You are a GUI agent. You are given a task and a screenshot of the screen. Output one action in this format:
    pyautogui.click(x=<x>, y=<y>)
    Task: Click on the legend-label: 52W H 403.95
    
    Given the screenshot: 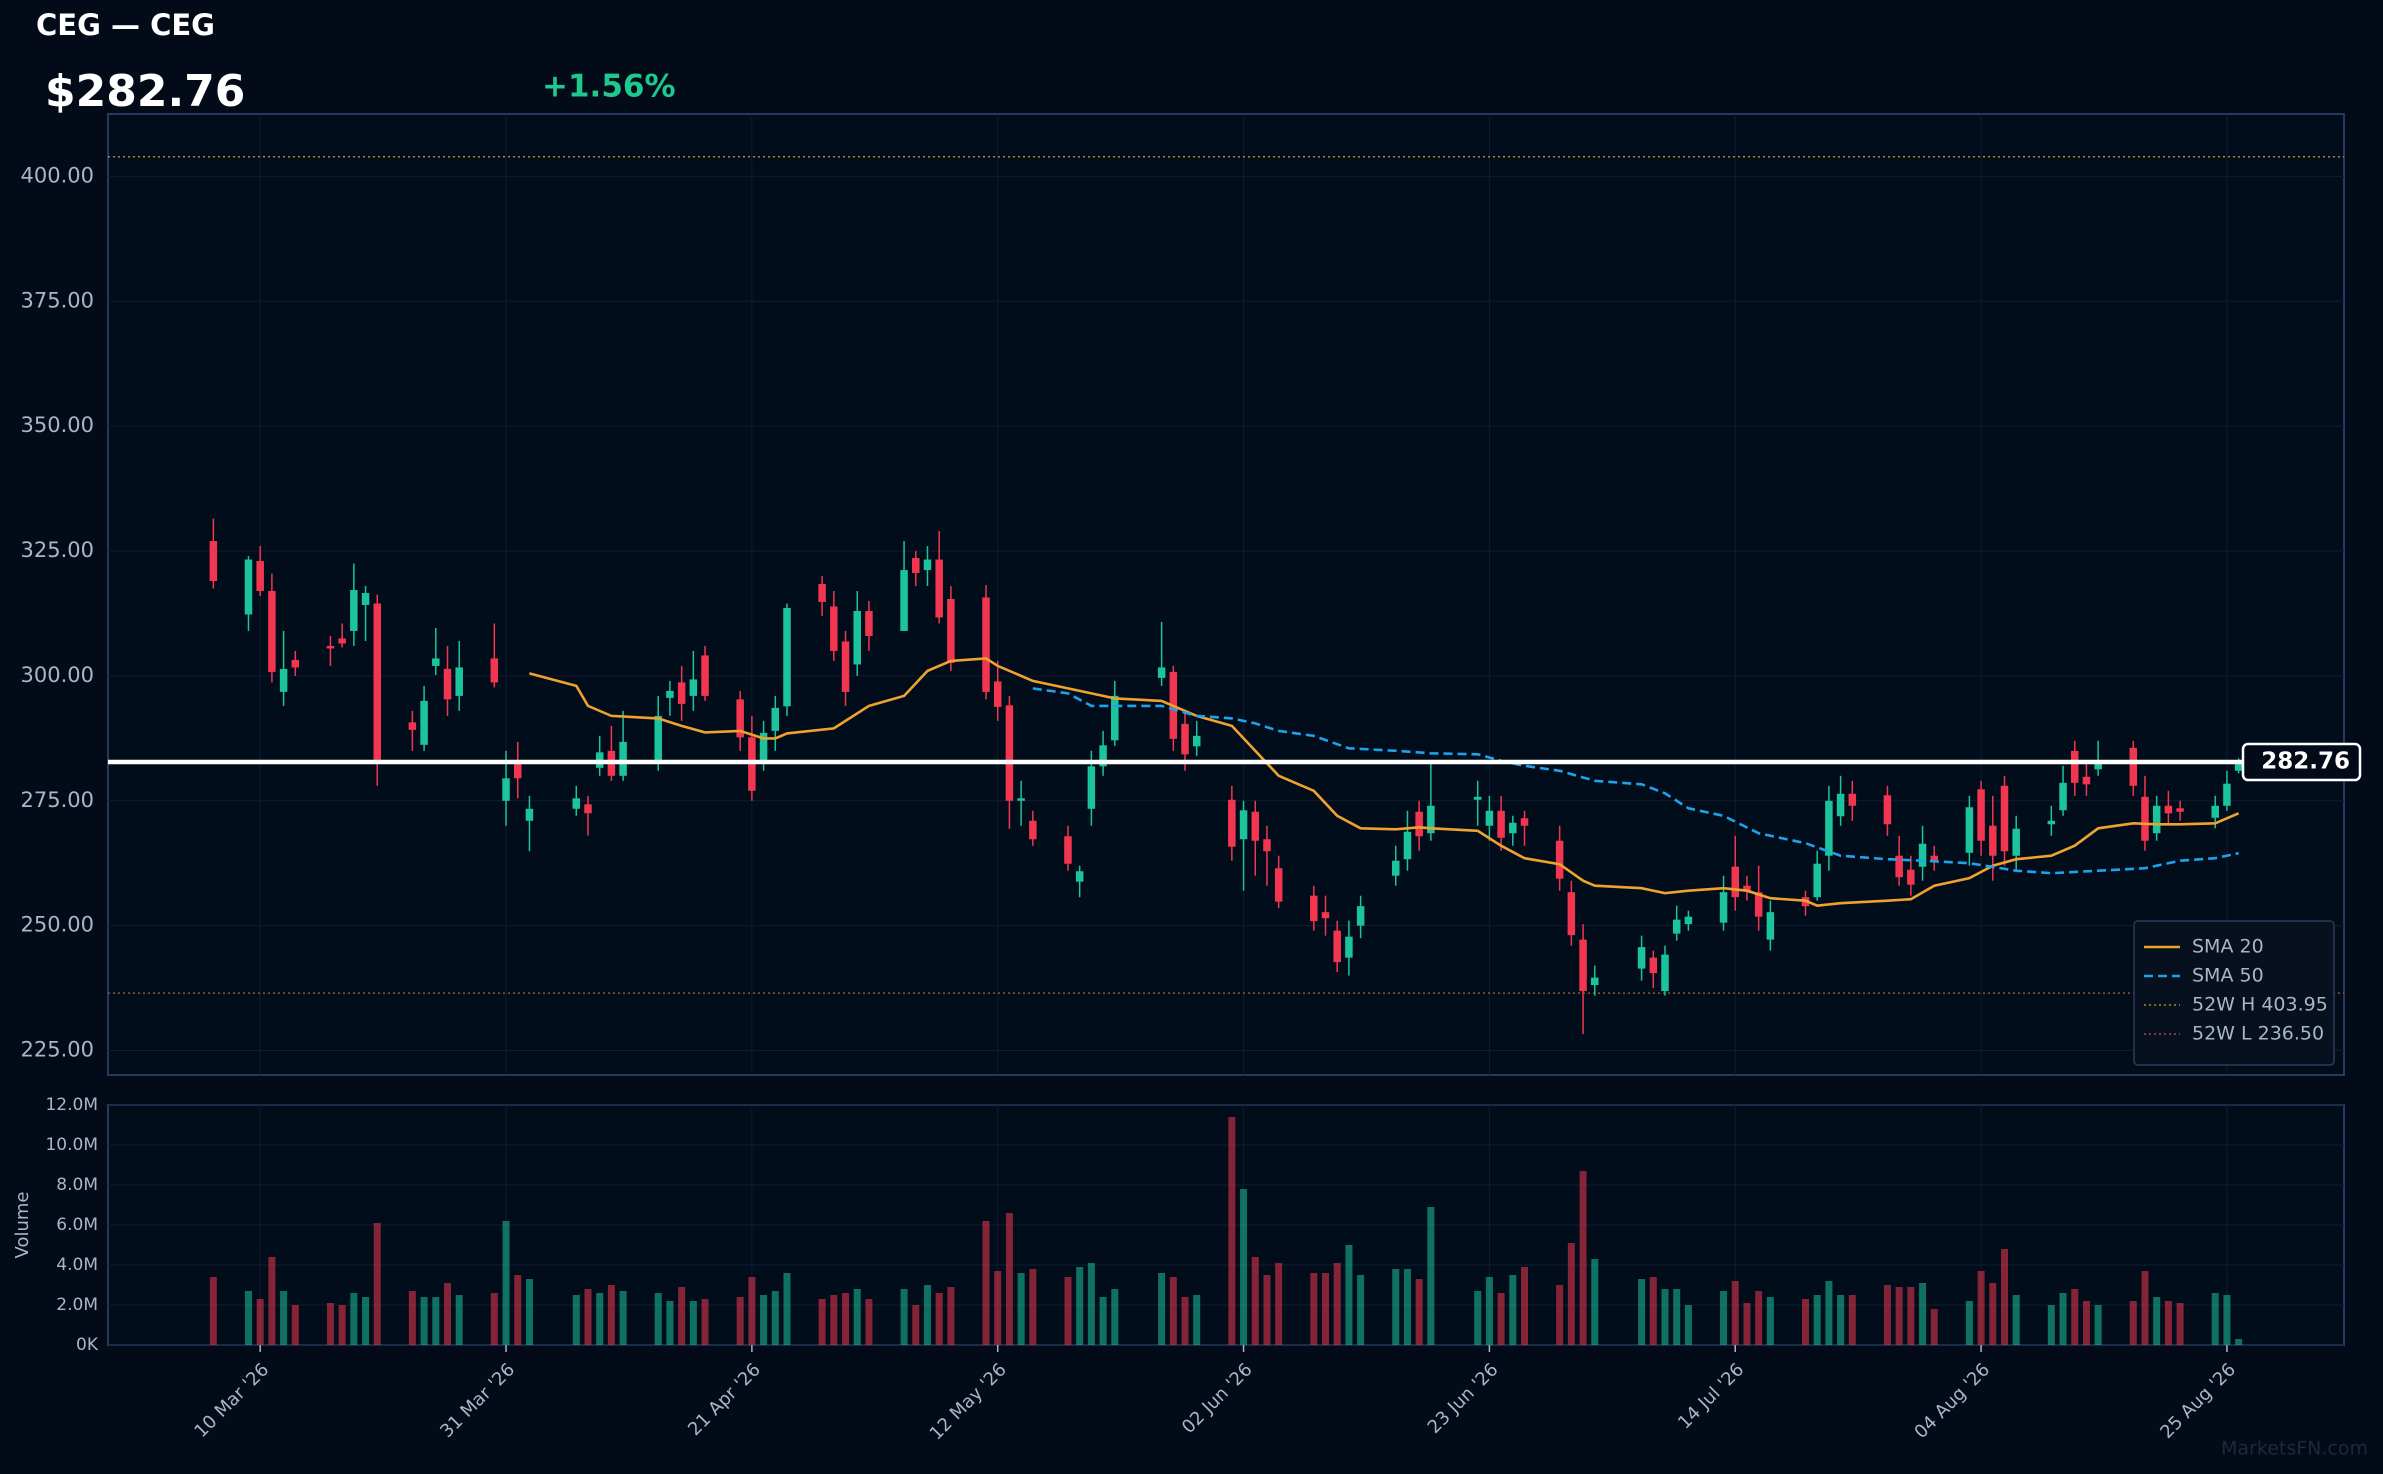 What is the action you would take?
    pyautogui.click(x=2260, y=1005)
    